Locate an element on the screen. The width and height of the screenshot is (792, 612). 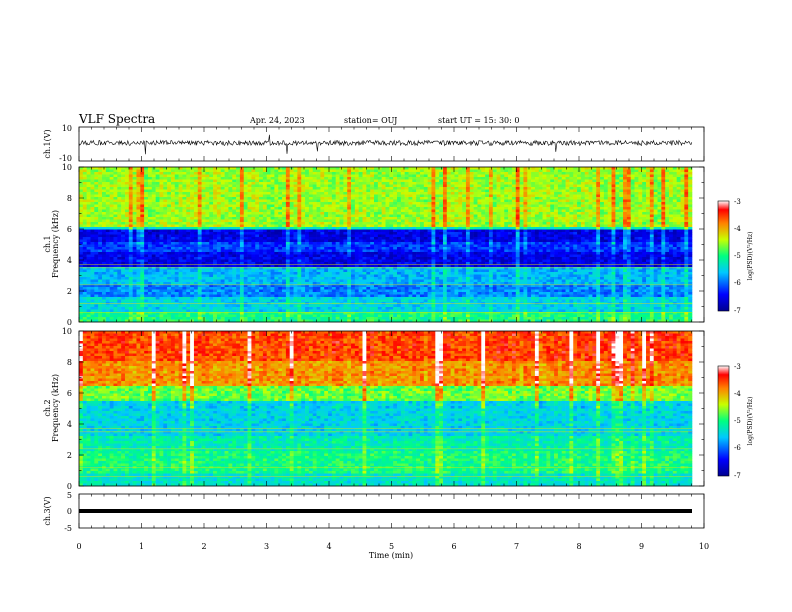
ch3-ytick-5: 5 is located at coordinates (69, 495).